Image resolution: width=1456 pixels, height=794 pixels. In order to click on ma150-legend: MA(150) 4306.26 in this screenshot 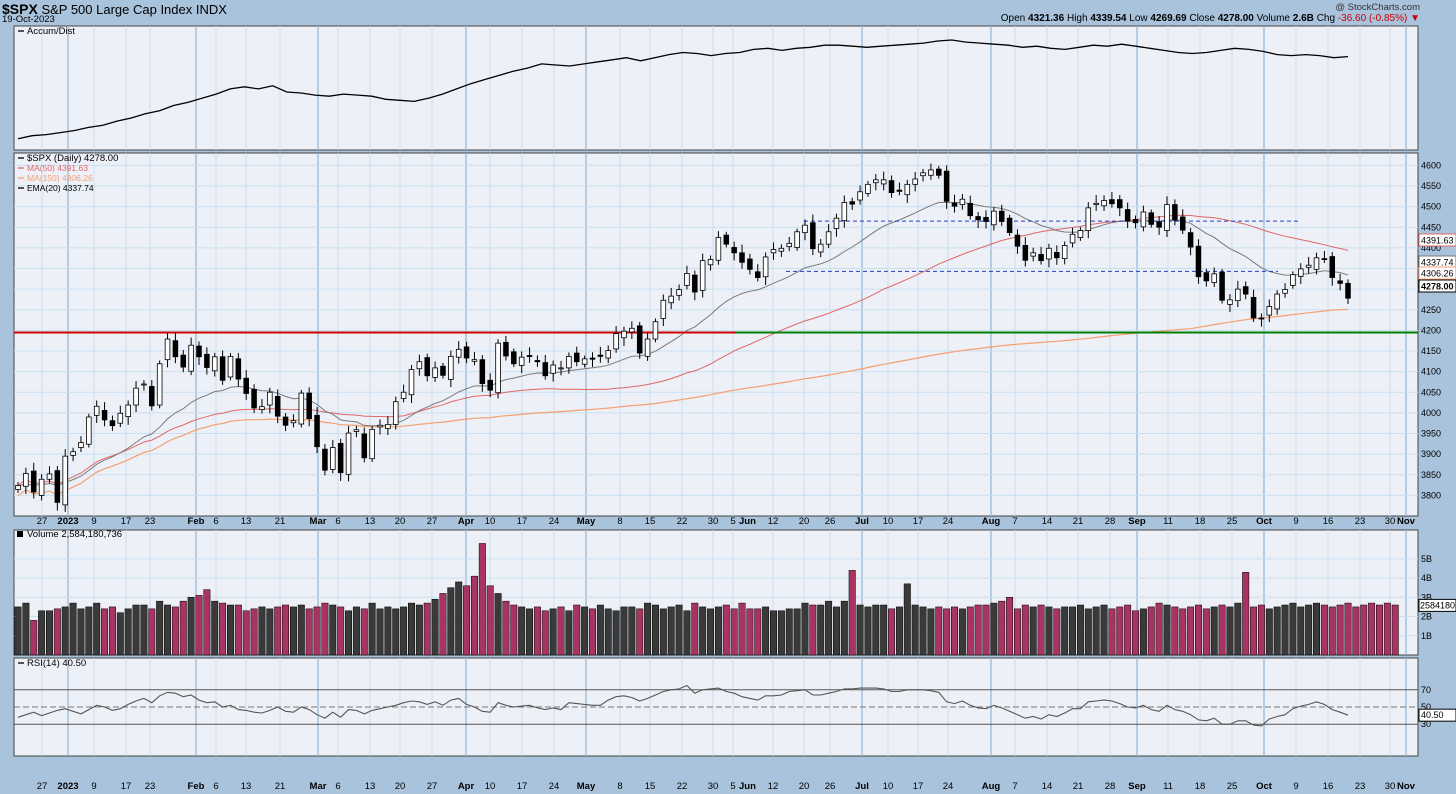, I will do `click(60, 178)`.